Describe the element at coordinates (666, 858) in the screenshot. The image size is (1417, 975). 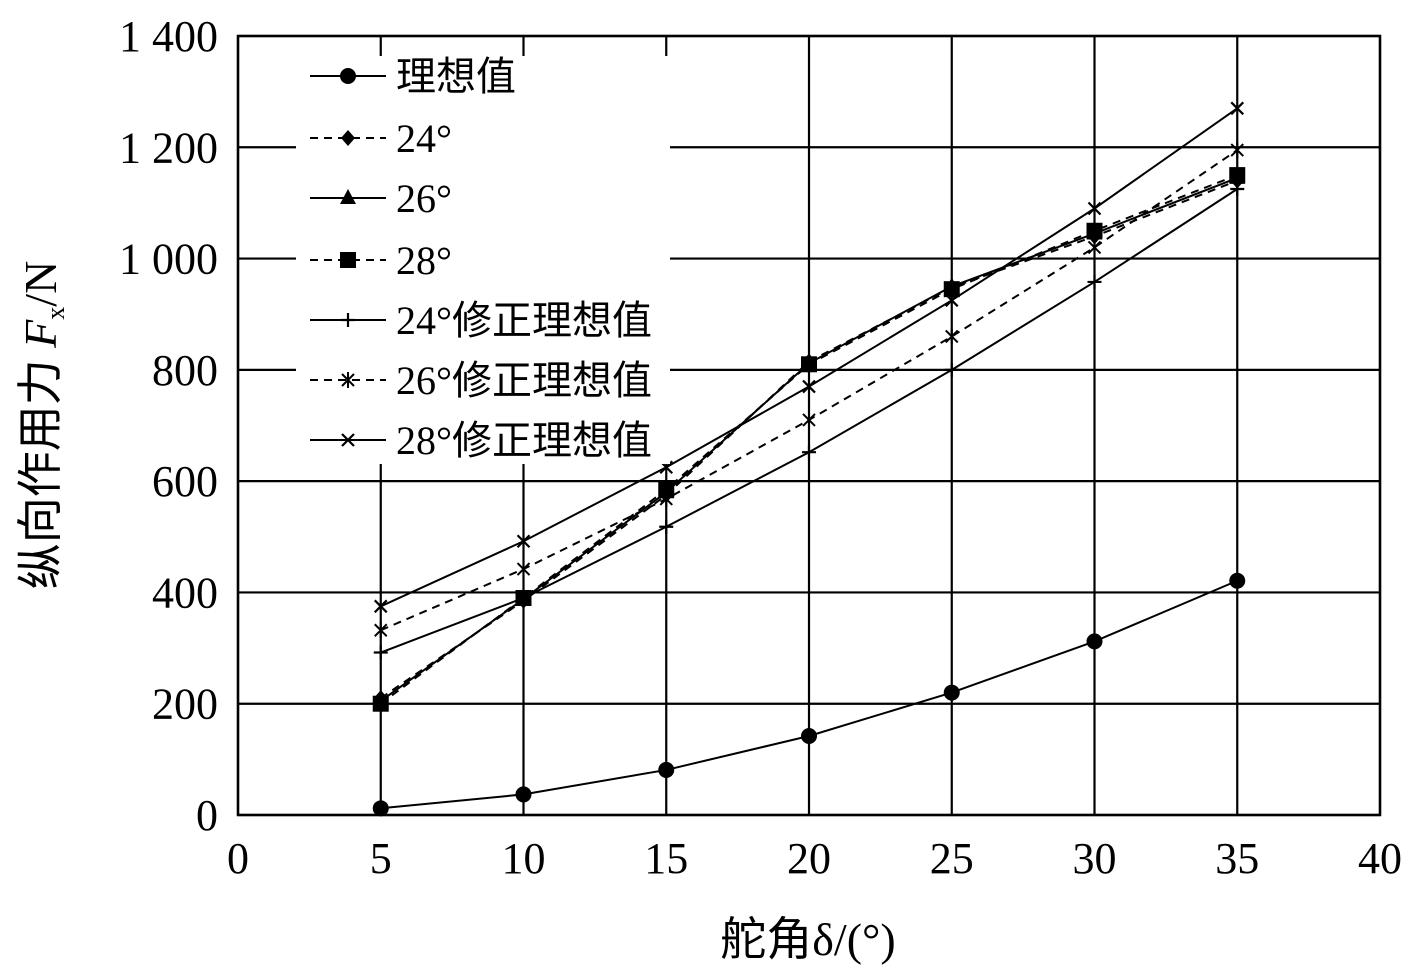
I see `x-tick-label: 15` at that location.